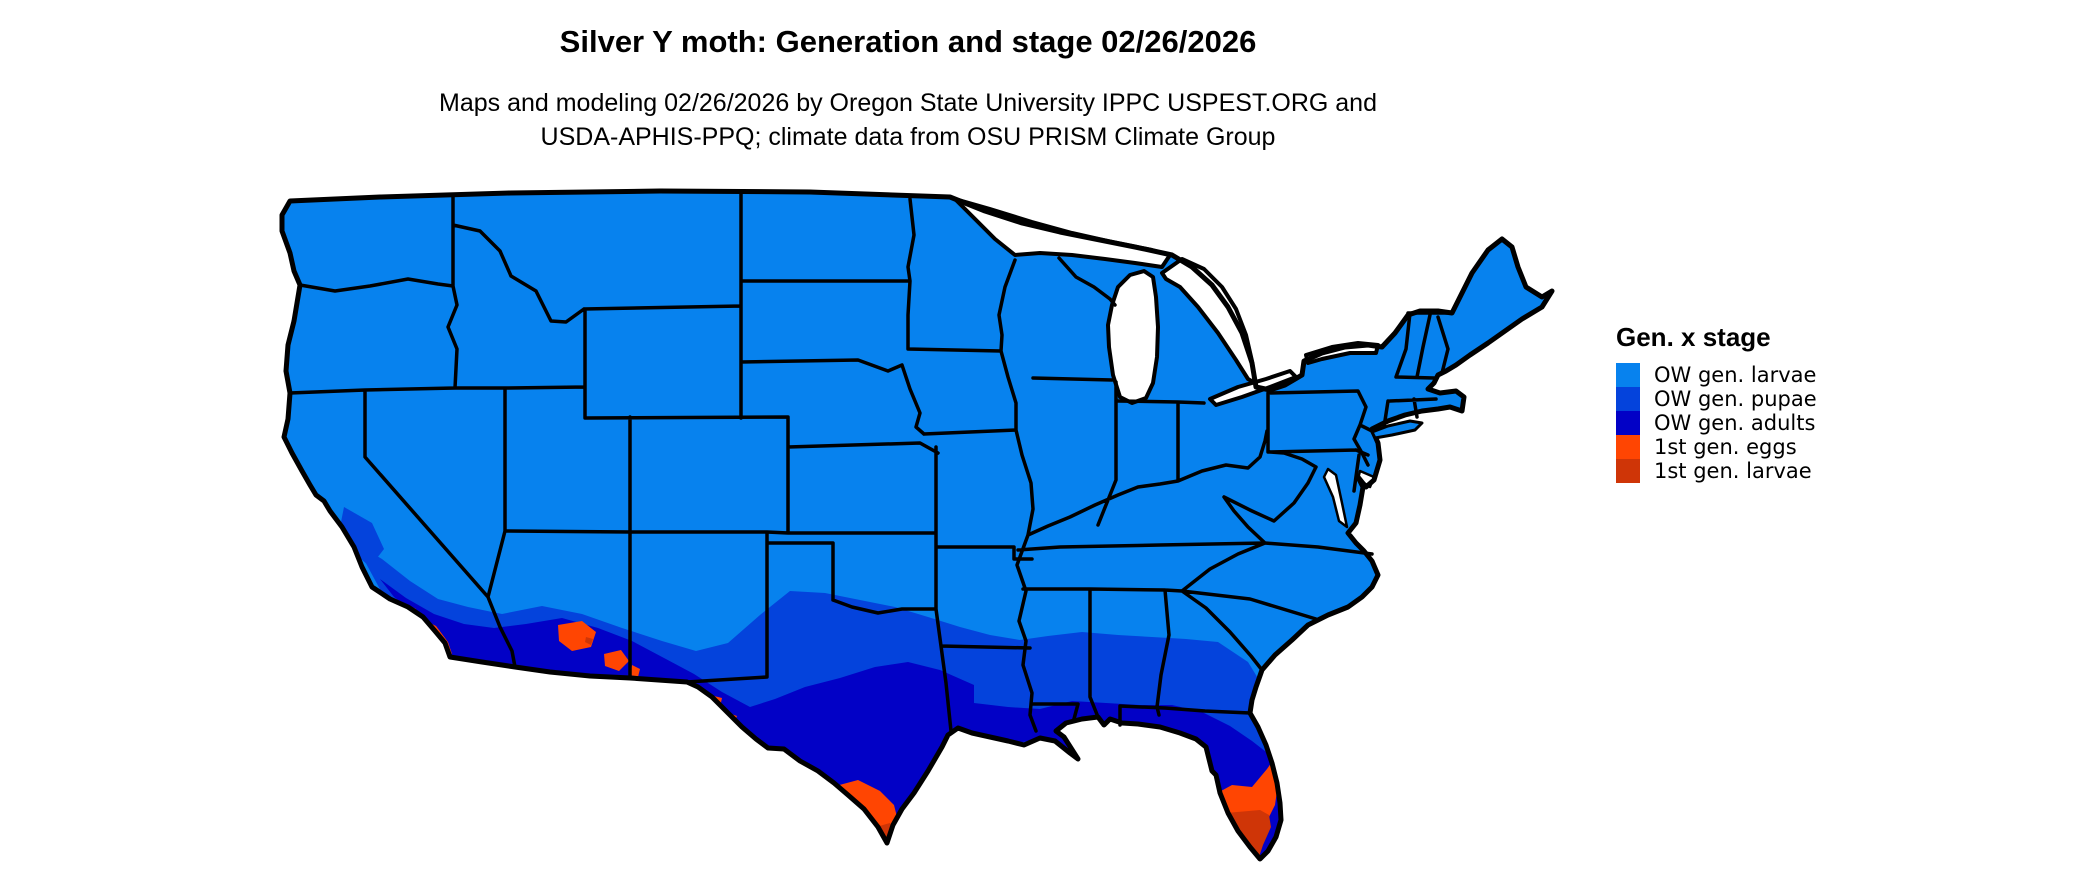 Image resolution: width=2100 pixels, height=892 pixels. What do you see at coordinates (830, 719) in the screenshot?
I see `band-ow-adults` at bounding box center [830, 719].